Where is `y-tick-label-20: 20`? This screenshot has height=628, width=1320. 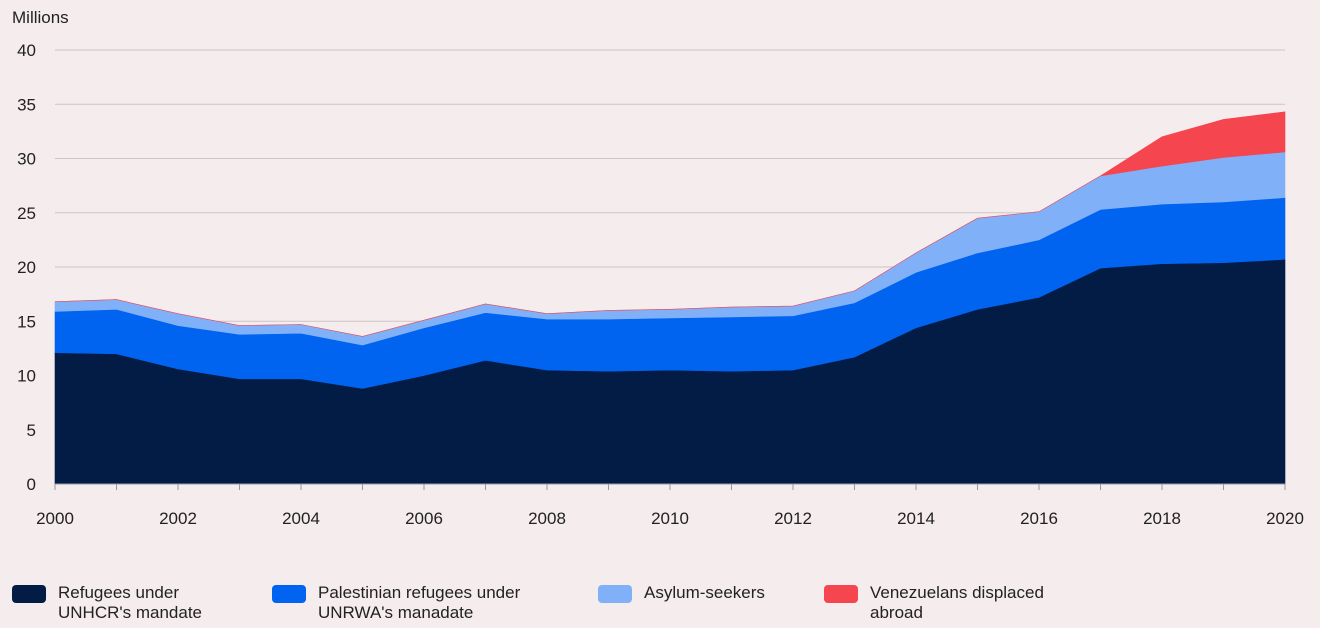 y-tick-label-20: 20 is located at coordinates (26, 267).